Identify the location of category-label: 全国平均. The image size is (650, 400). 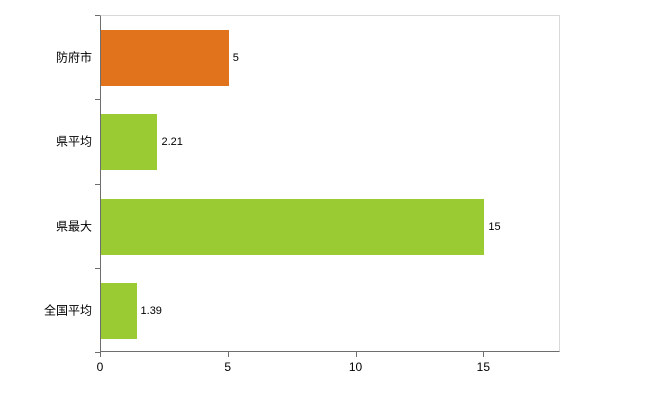
(67, 310).